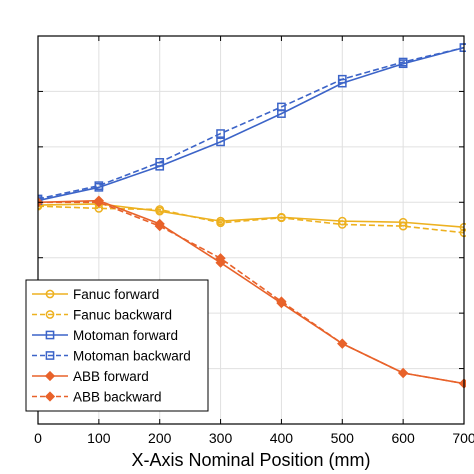 The width and height of the screenshot is (474, 474). I want to click on legend-label: ABB backward, so click(117, 397).